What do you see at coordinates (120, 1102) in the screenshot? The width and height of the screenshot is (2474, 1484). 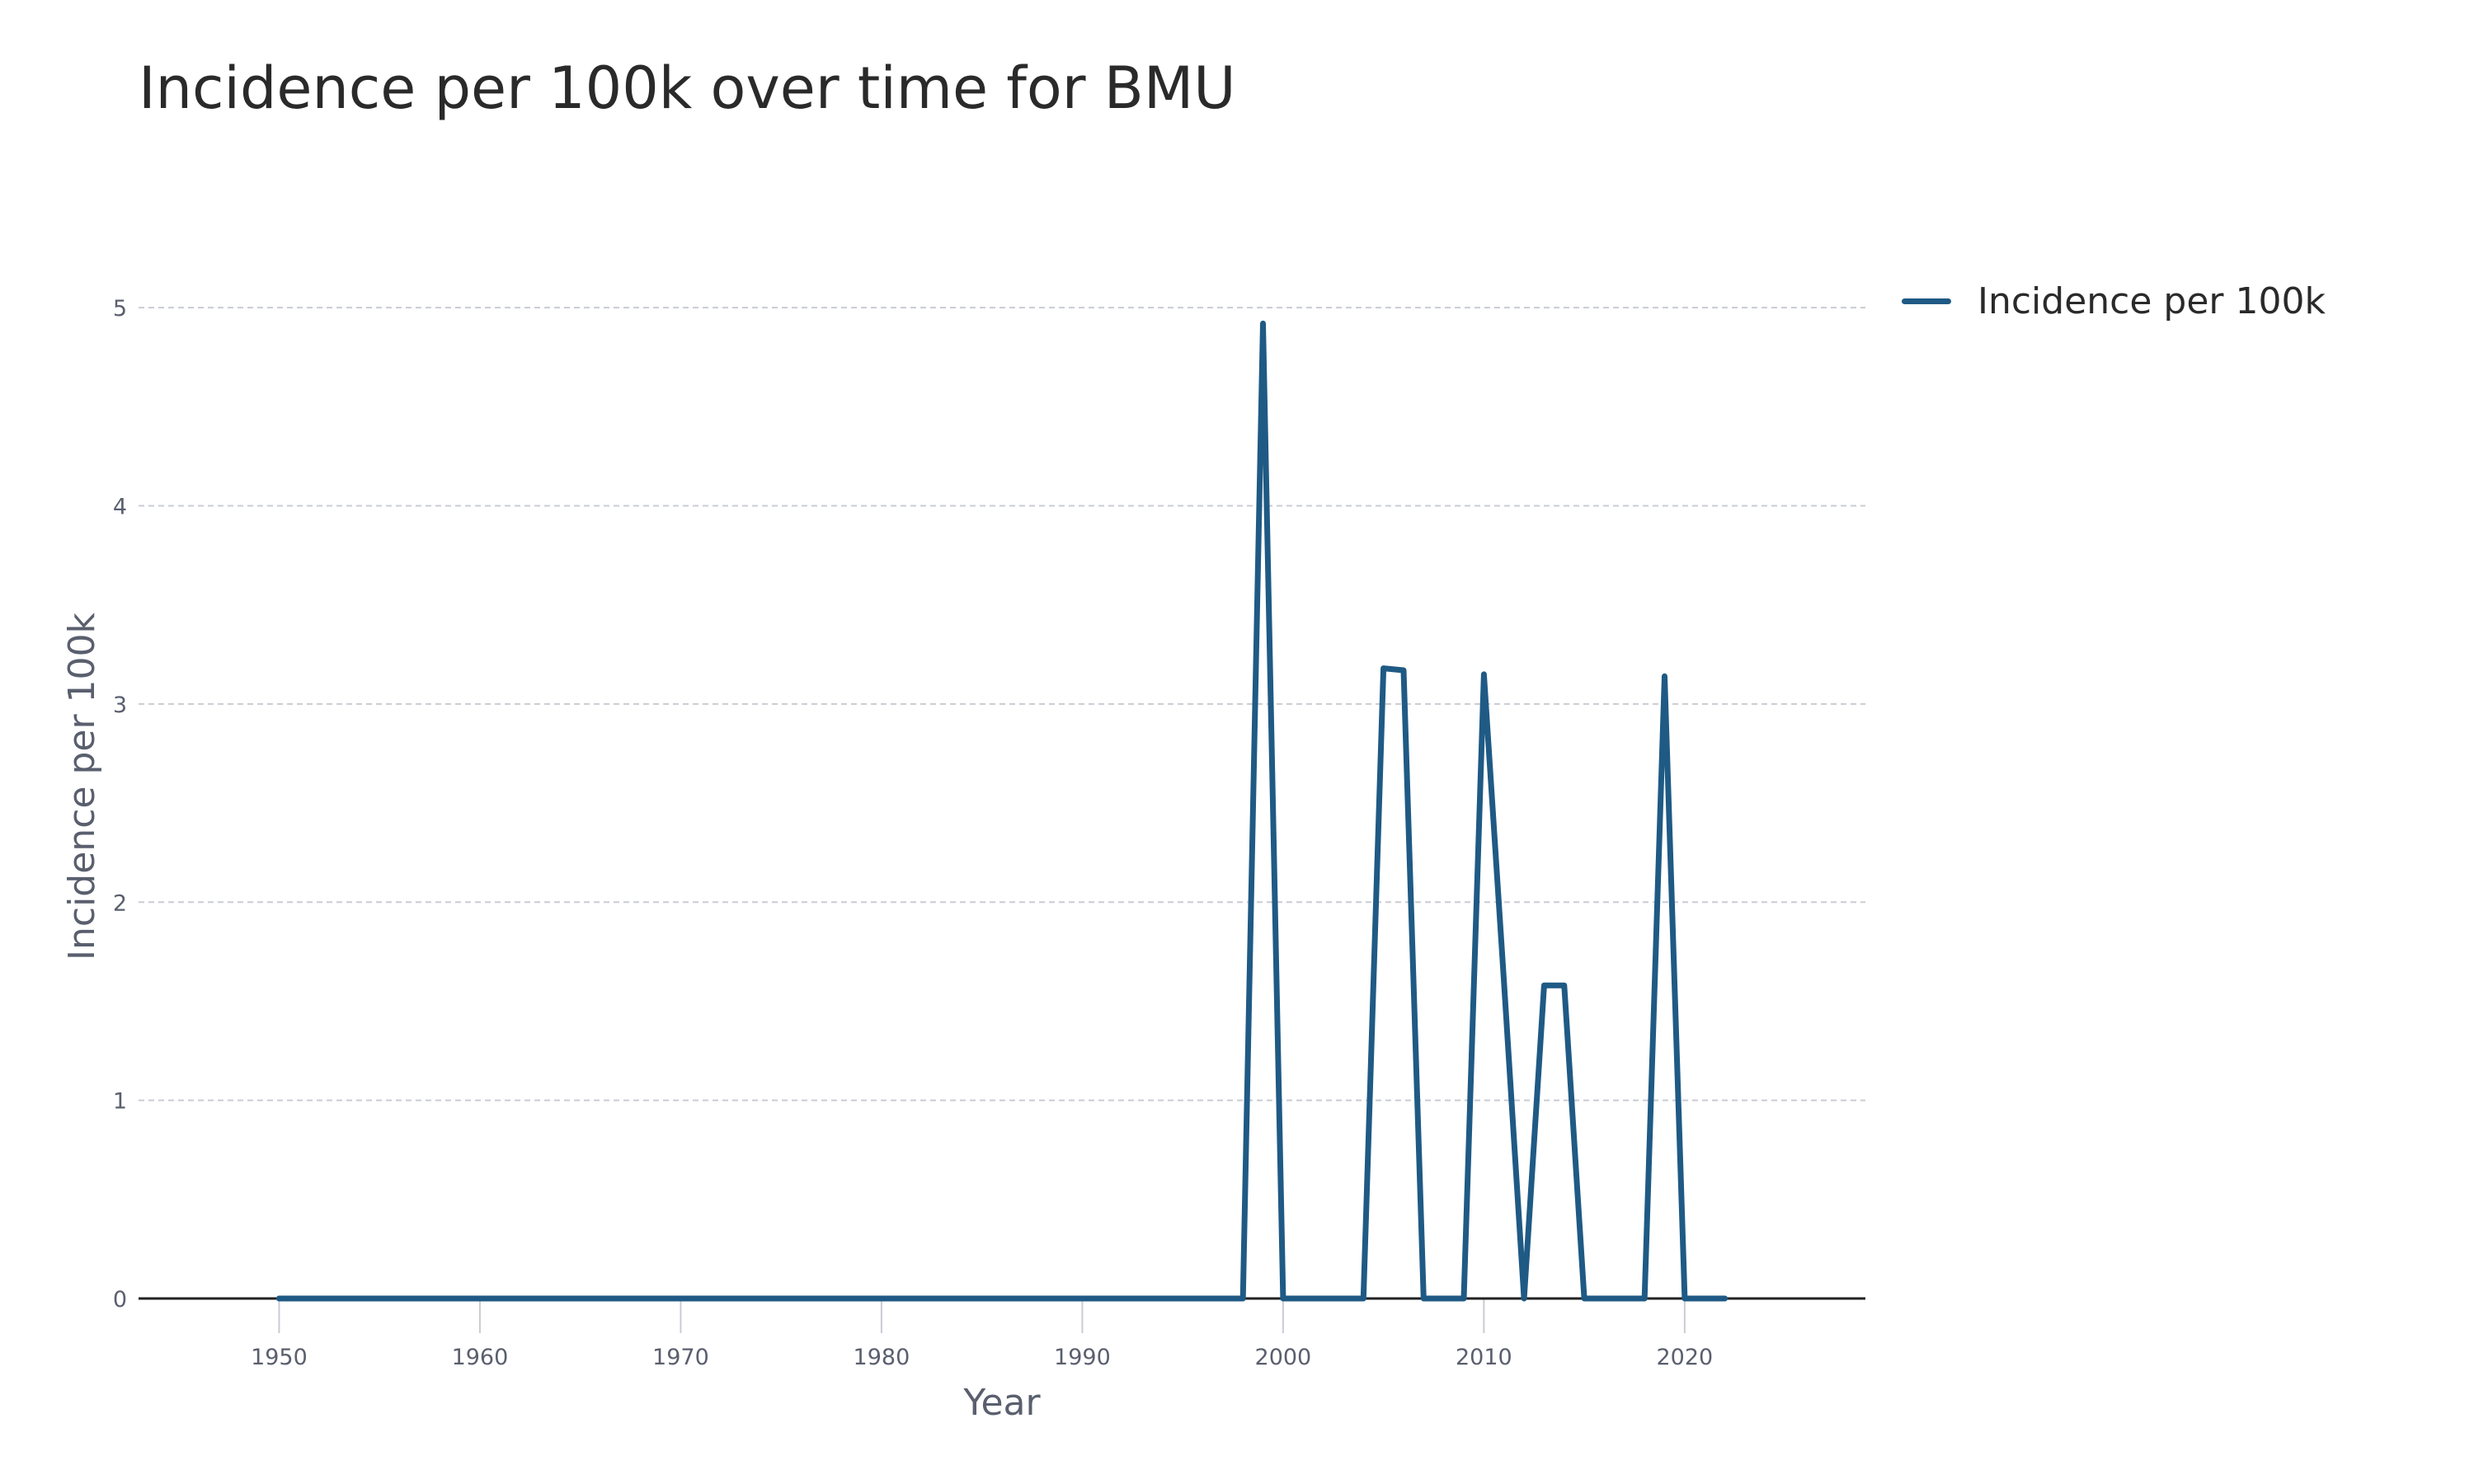 I see `y-tick-label: 1` at bounding box center [120, 1102].